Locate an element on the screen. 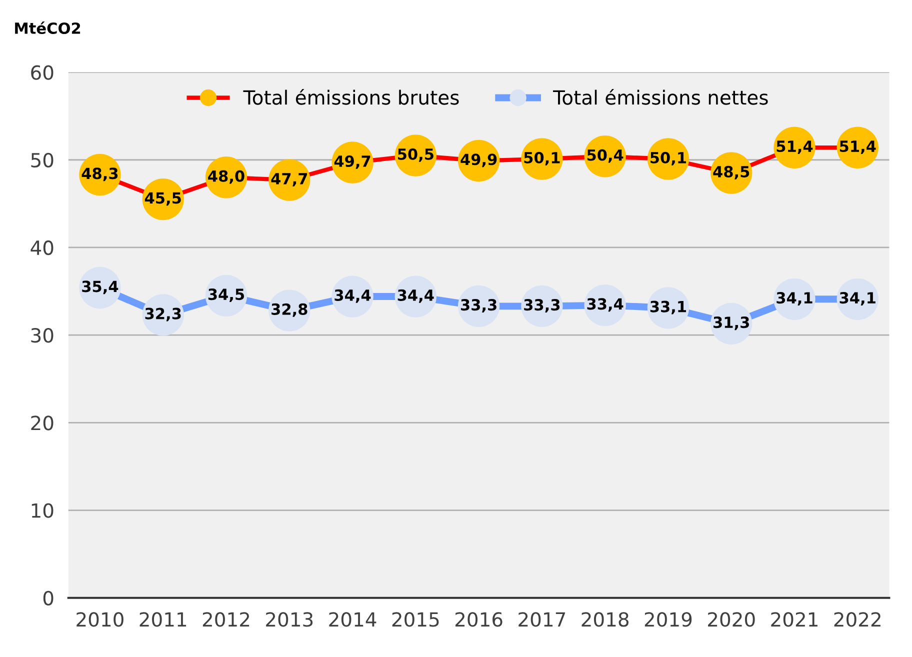  data-label: 34,5 is located at coordinates (226, 295).